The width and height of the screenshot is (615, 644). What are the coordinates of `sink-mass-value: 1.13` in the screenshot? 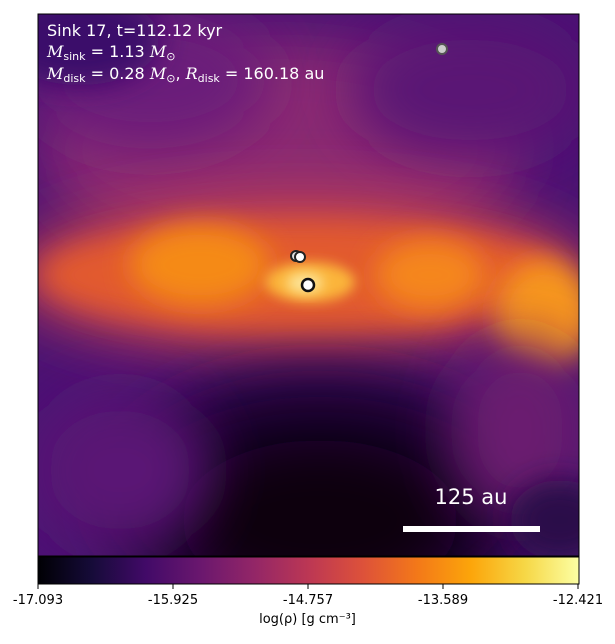 It's located at (127, 51).